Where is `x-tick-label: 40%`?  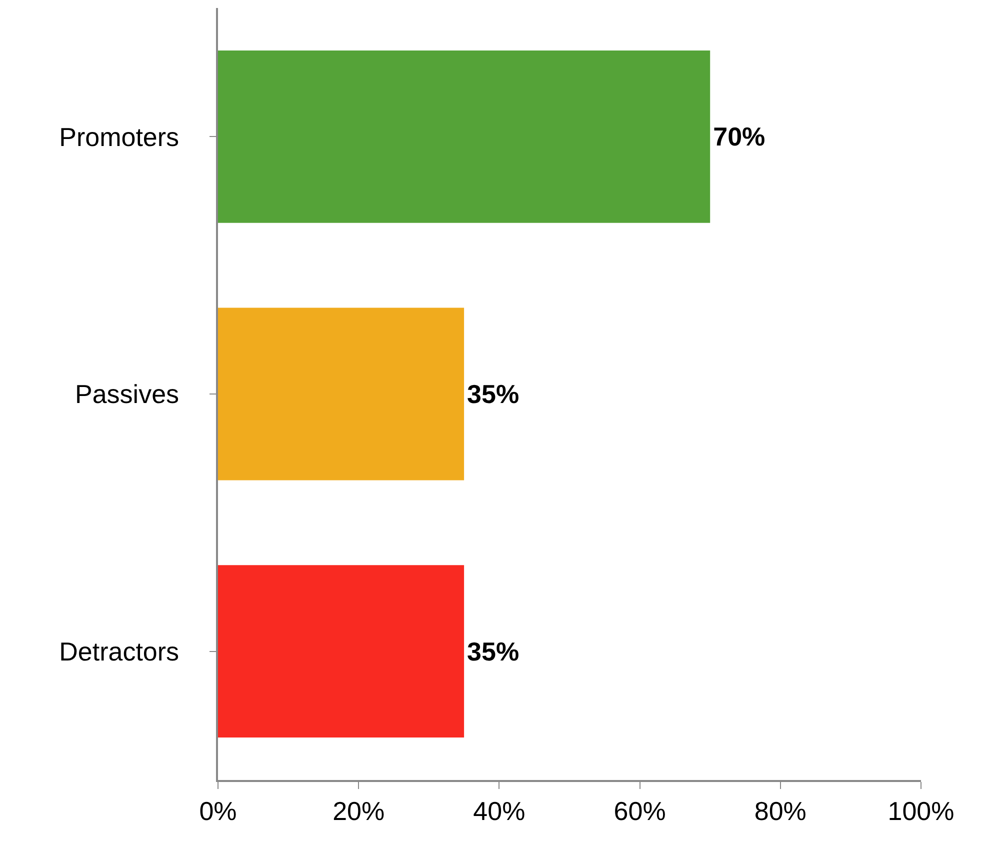
x-tick-label: 40% is located at coordinates (499, 811).